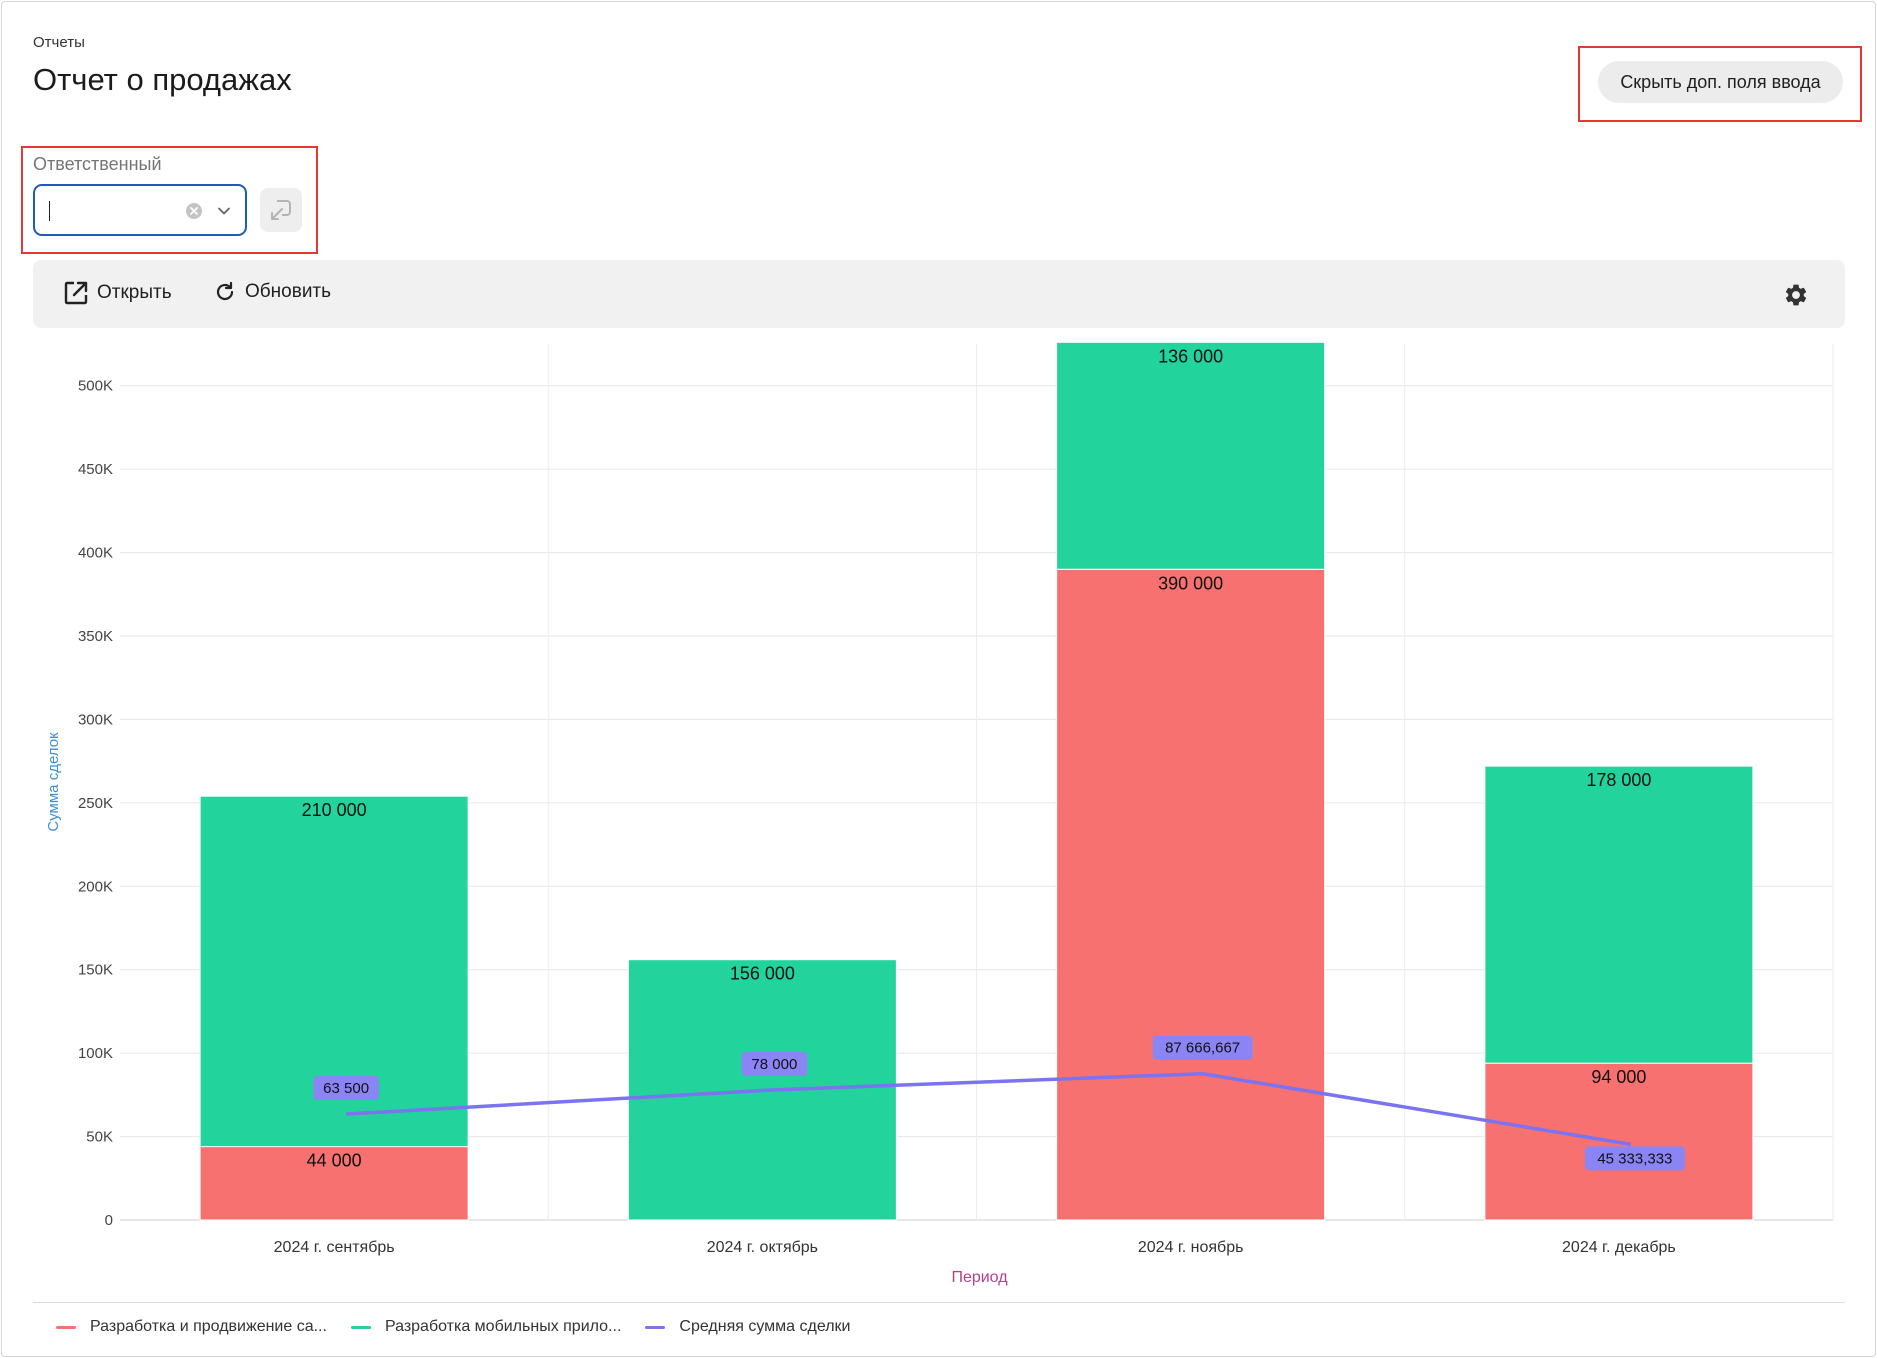 The height and width of the screenshot is (1358, 1877). What do you see at coordinates (762, 1247) in the screenshot?
I see `x-tick-label: 2024 г. октябрь` at bounding box center [762, 1247].